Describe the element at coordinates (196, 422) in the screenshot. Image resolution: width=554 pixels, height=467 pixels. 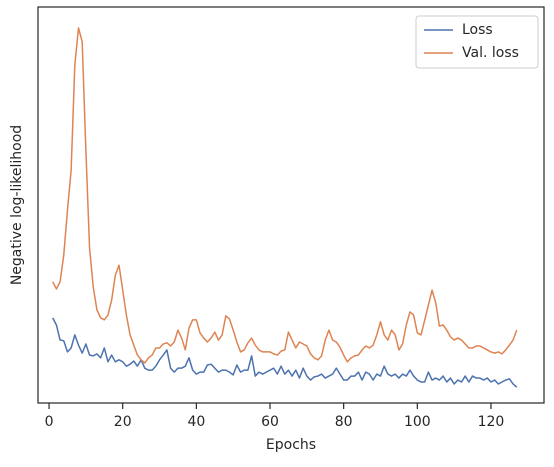
I see `x-tick-label: 40` at that location.